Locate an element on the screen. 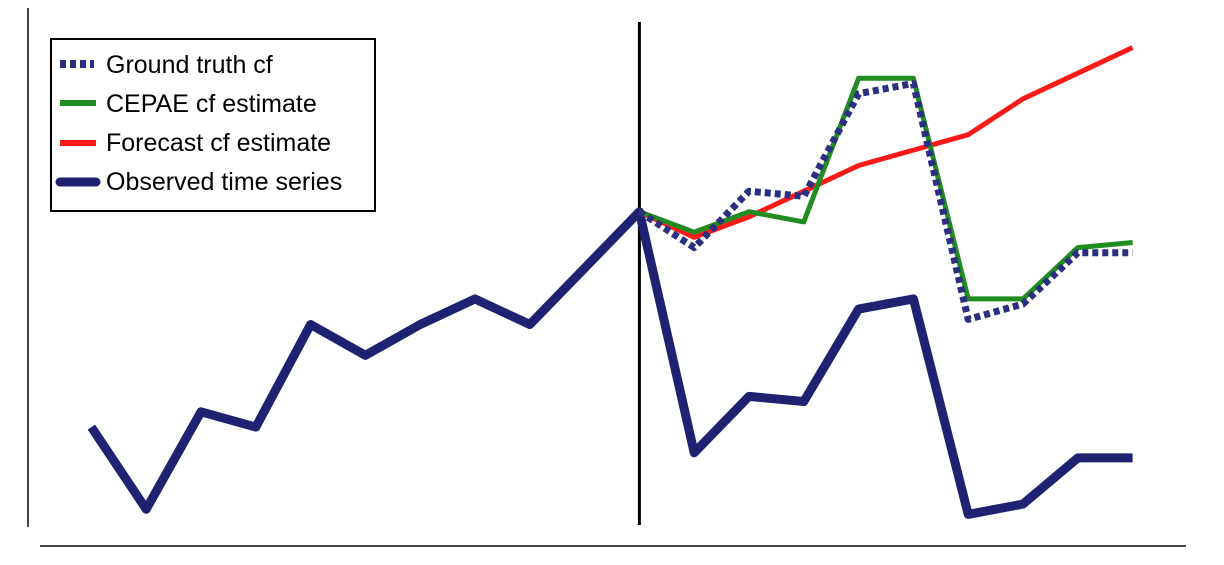 This screenshot has width=1224, height=565. series-line-forecast-cf-estimate is located at coordinates (886, 142).